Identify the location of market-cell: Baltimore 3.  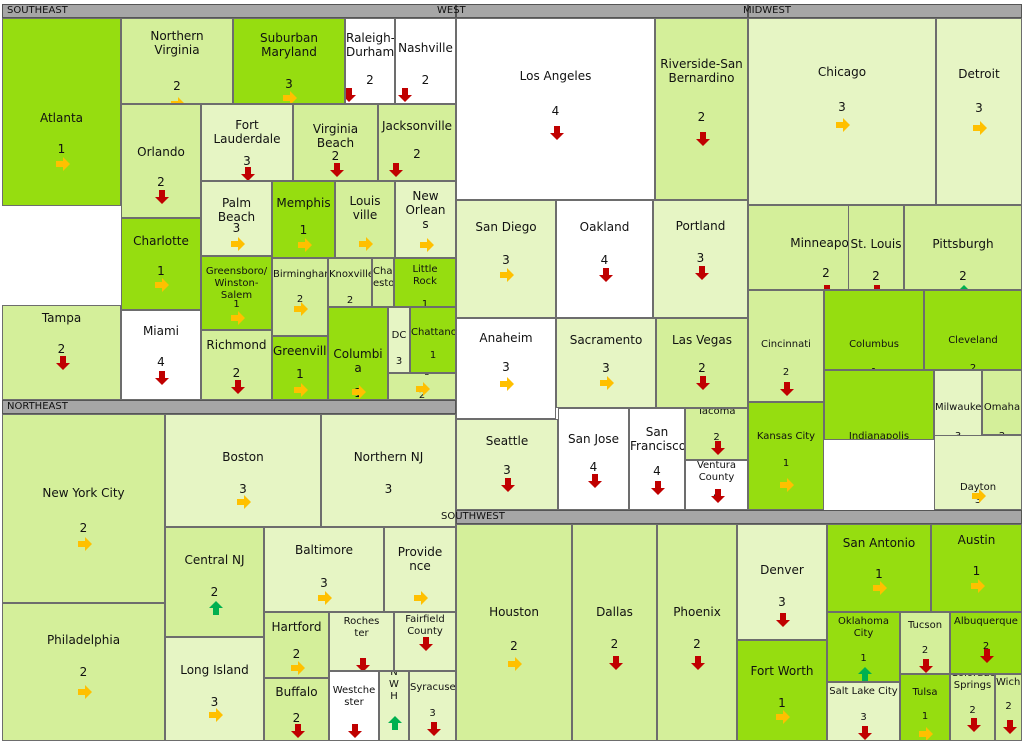
(324, 569).